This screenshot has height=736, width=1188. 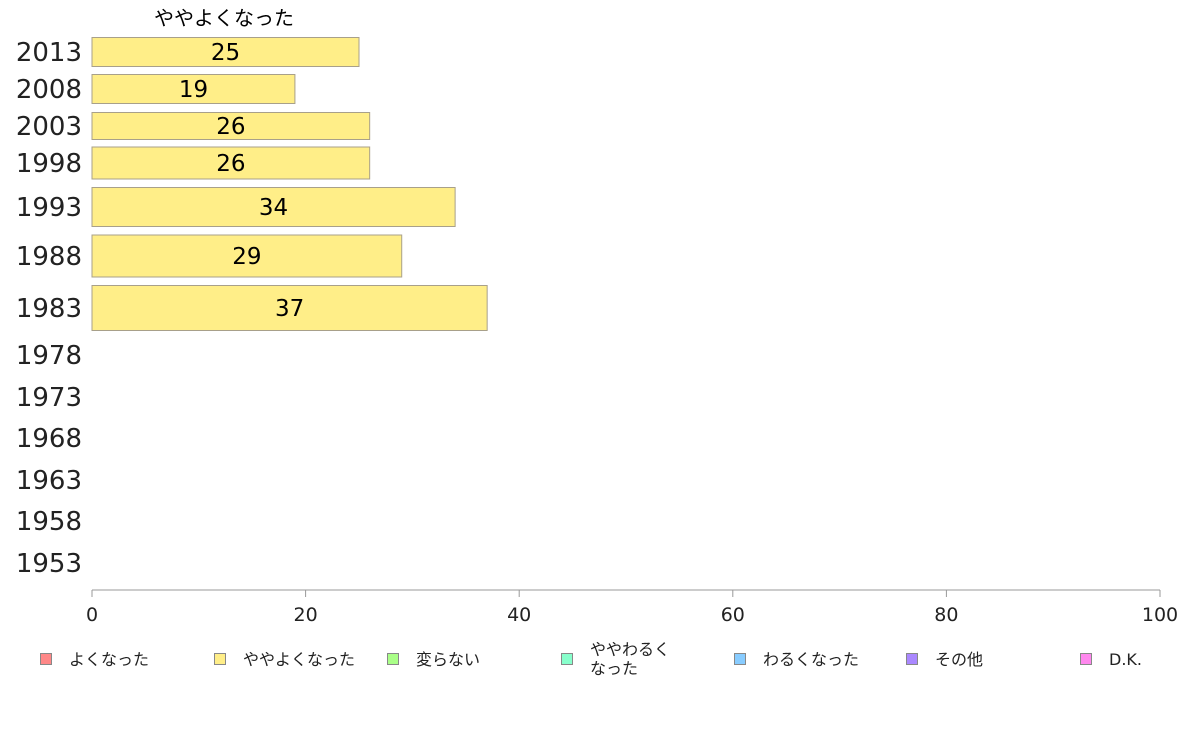 I want to click on year-label: 2003, so click(x=49, y=127).